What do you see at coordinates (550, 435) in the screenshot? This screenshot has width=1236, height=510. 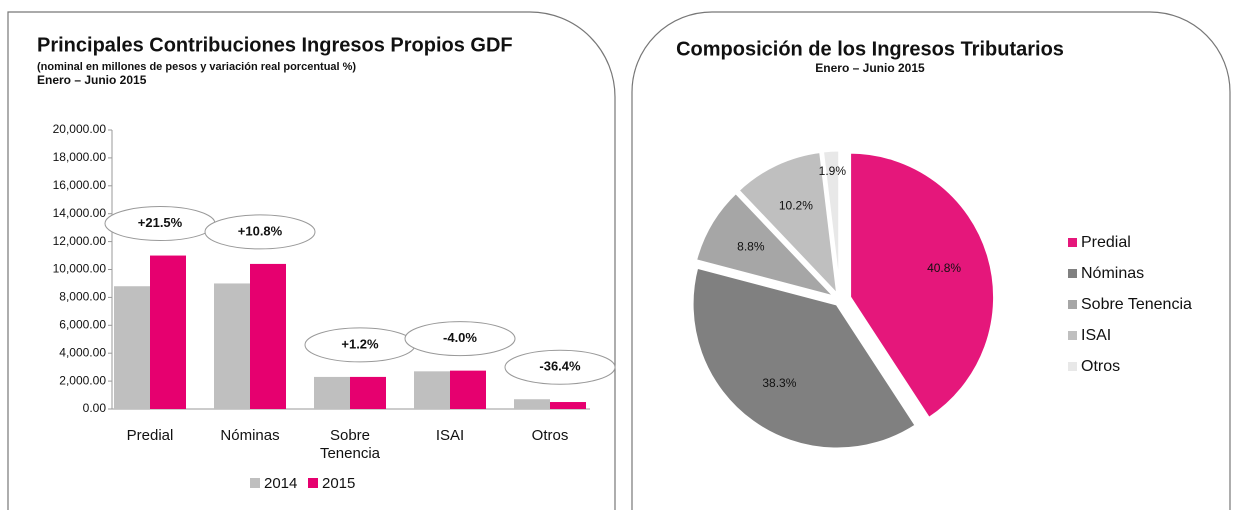 I see `x-tick-label: Otros` at bounding box center [550, 435].